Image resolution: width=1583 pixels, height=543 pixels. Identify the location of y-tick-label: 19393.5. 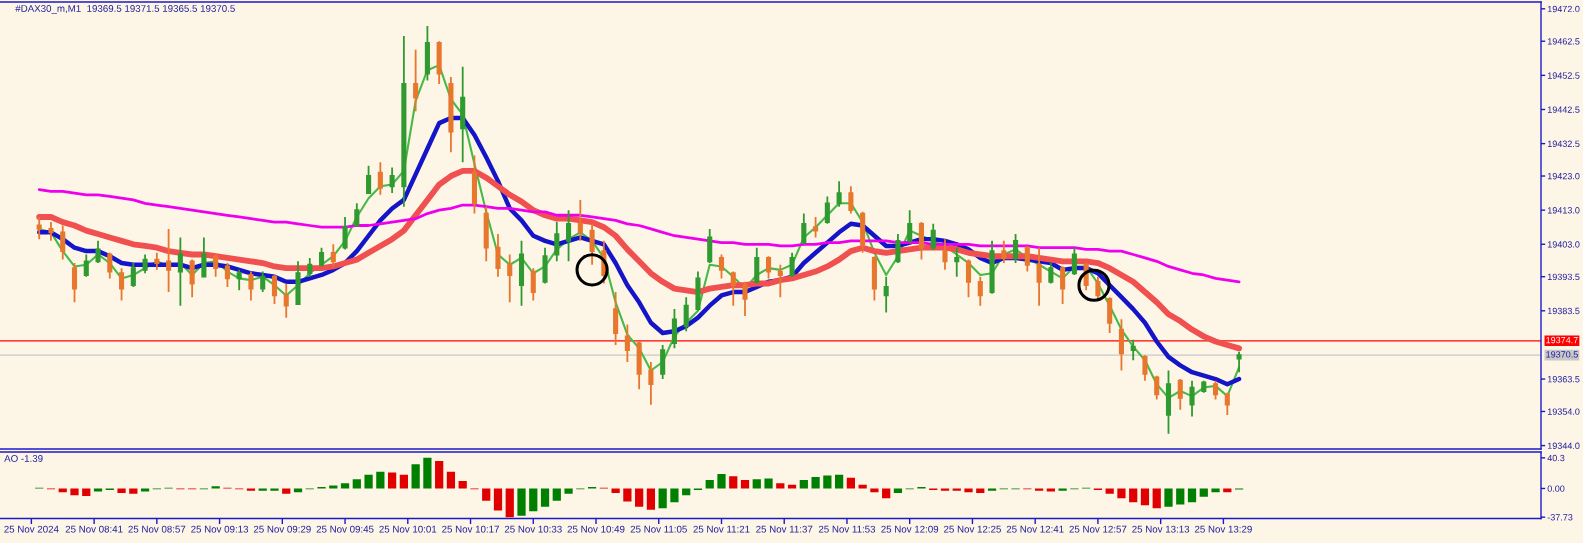
(1563, 277).